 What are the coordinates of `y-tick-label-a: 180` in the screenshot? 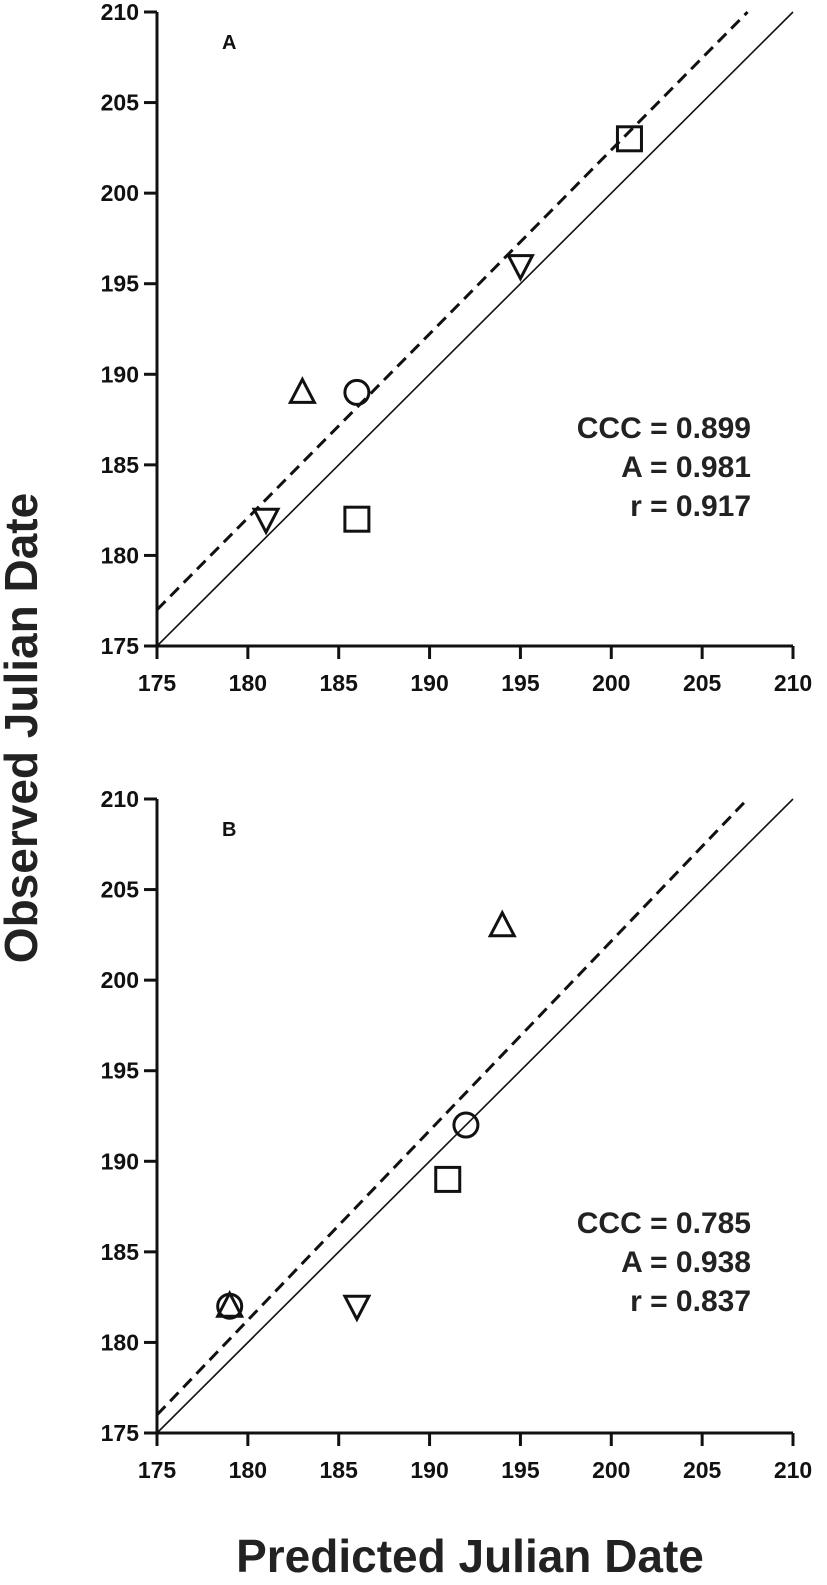 It's located at (120, 555).